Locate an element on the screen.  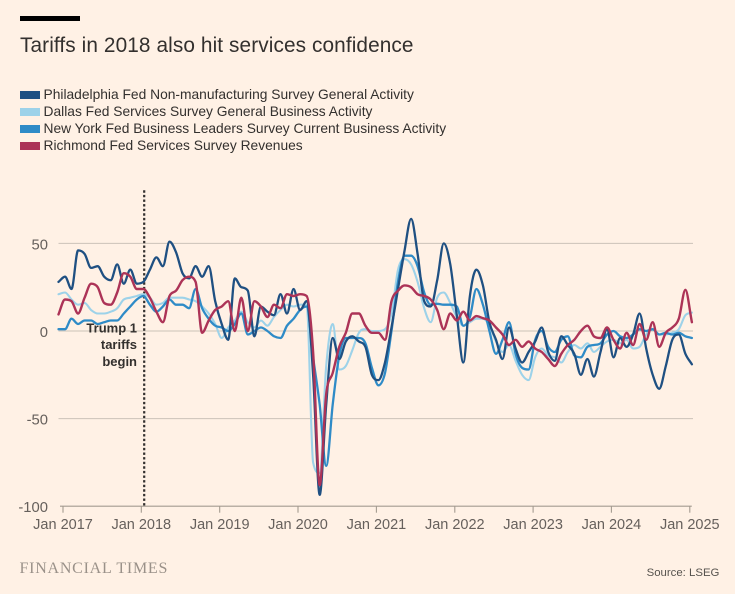
svg-text: -50 is located at coordinates (37, 421).